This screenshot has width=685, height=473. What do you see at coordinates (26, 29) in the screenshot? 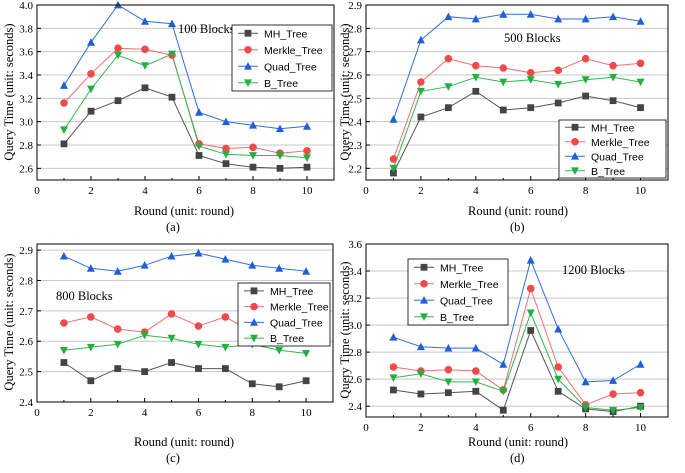
I see `y-tick-label: 3.8` at bounding box center [26, 29].